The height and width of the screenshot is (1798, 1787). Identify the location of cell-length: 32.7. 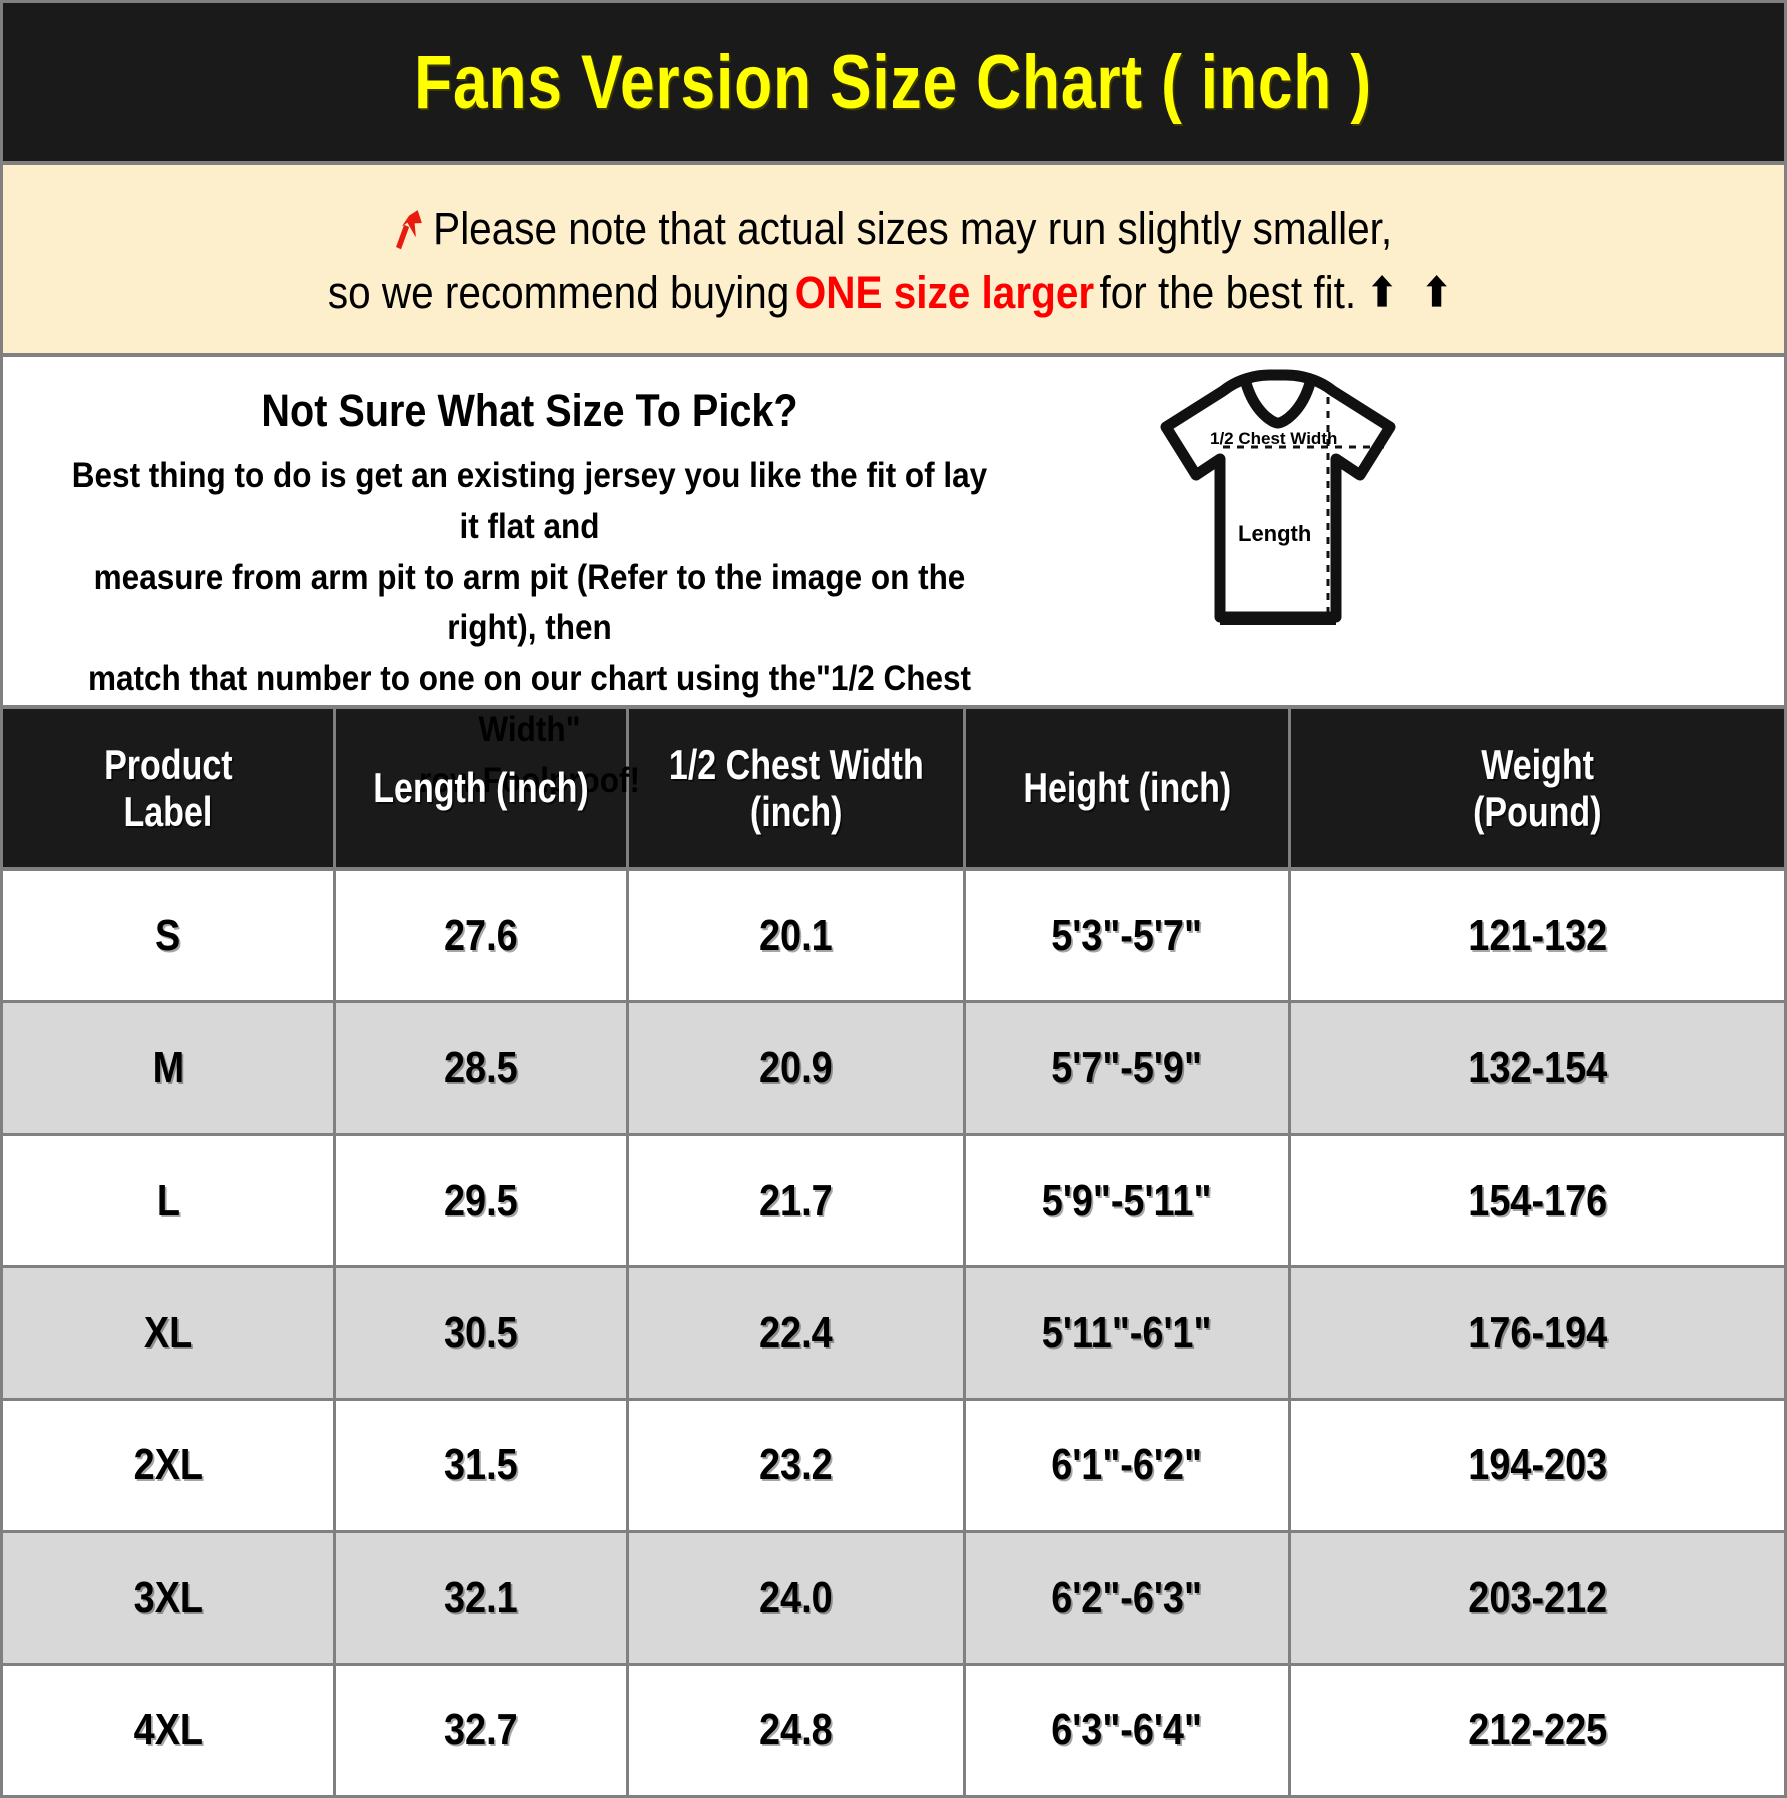
(481, 1730).